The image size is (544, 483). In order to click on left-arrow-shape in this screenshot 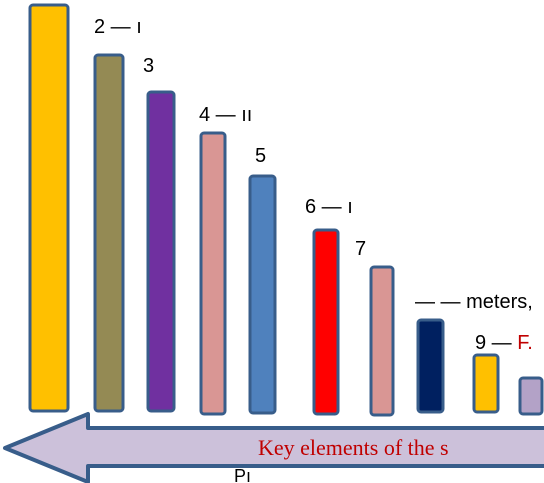, I will do `click(273, 447)`.